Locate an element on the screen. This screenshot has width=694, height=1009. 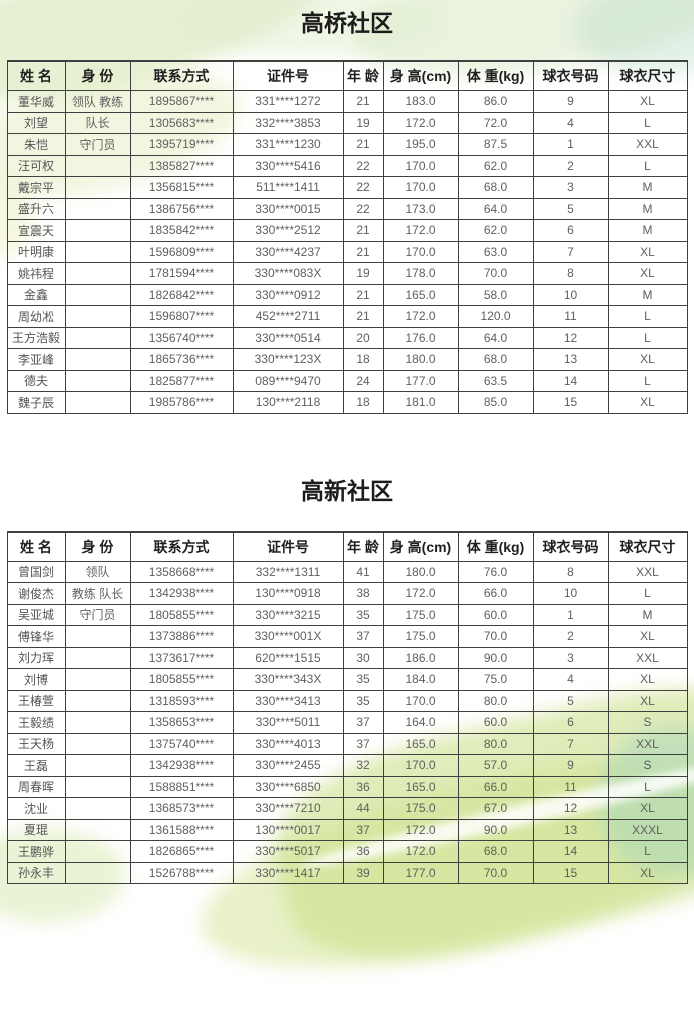
cell: 1826842**** is located at coordinates (181, 294).